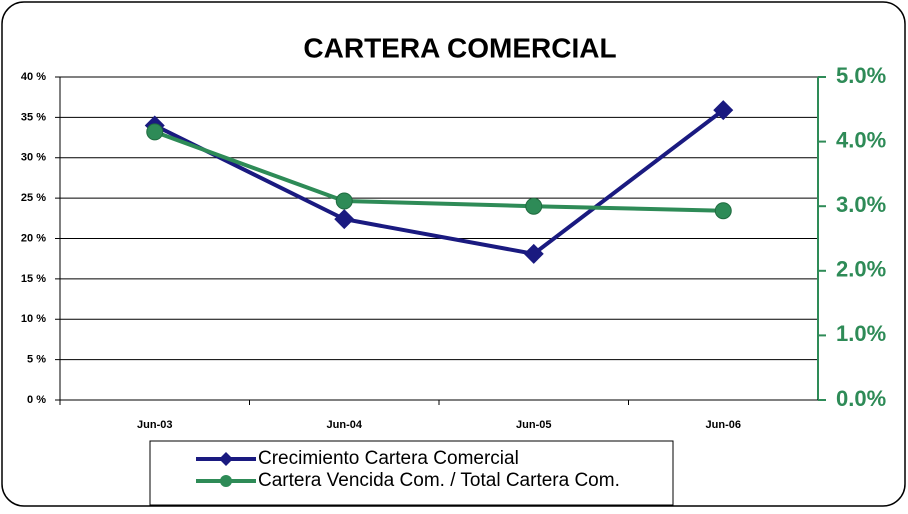 The image size is (908, 514). Describe the element at coordinates (33, 117) in the screenshot. I see `y-tick-label: 35 %` at that location.